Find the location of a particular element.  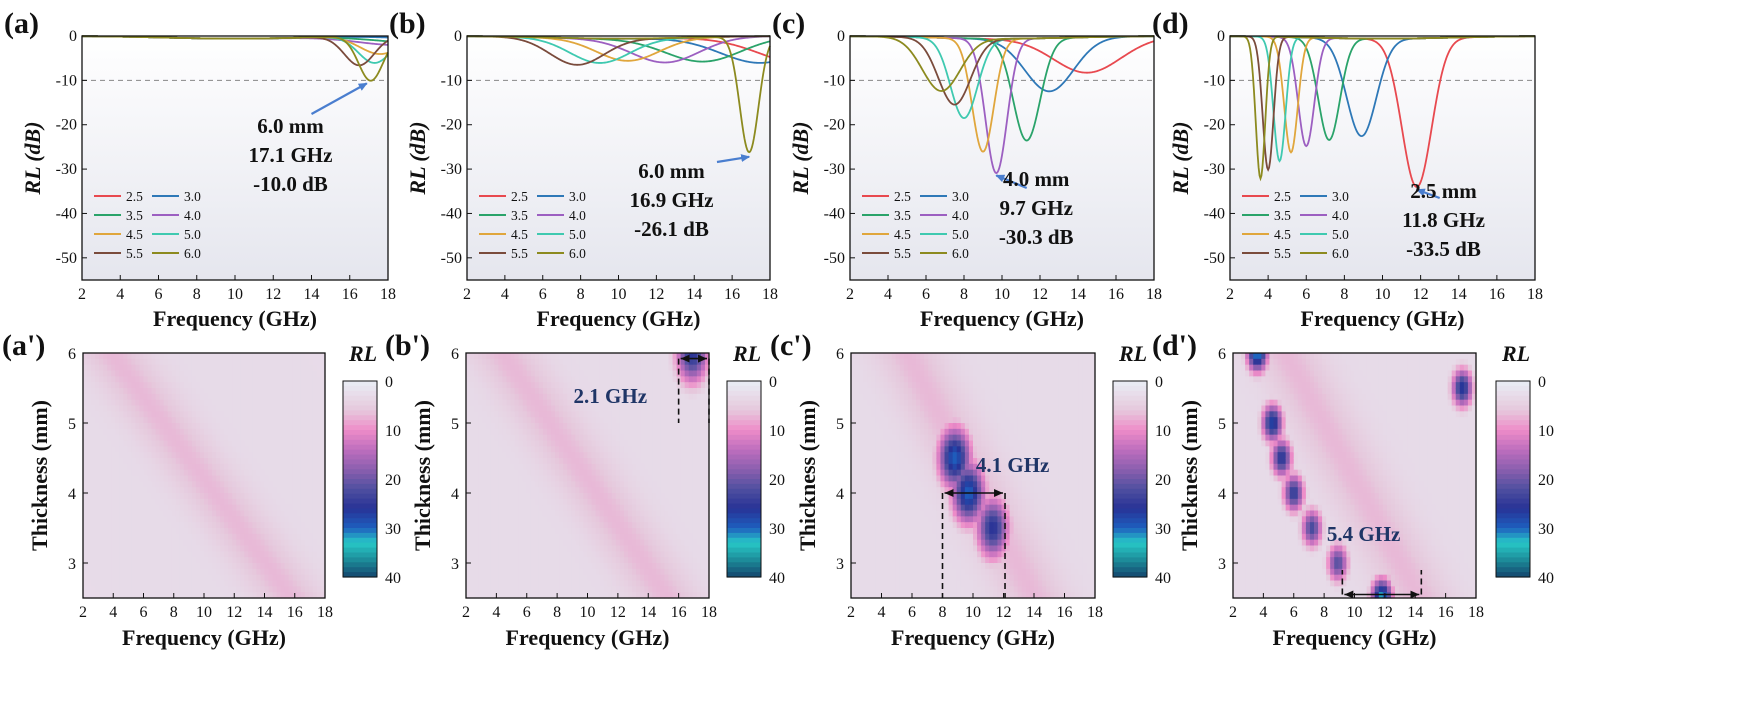

colorbar-tick-label: 10 is located at coordinates (393, 431).